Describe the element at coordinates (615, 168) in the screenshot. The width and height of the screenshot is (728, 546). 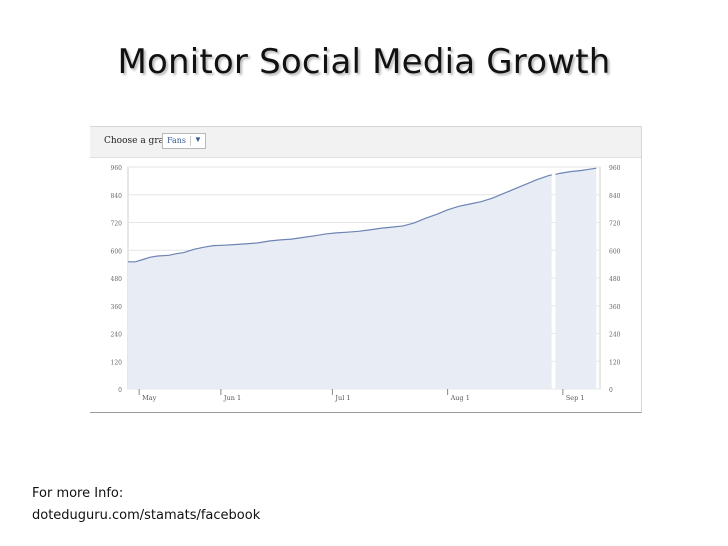
I see `y-tick-label-right: 960` at that location.